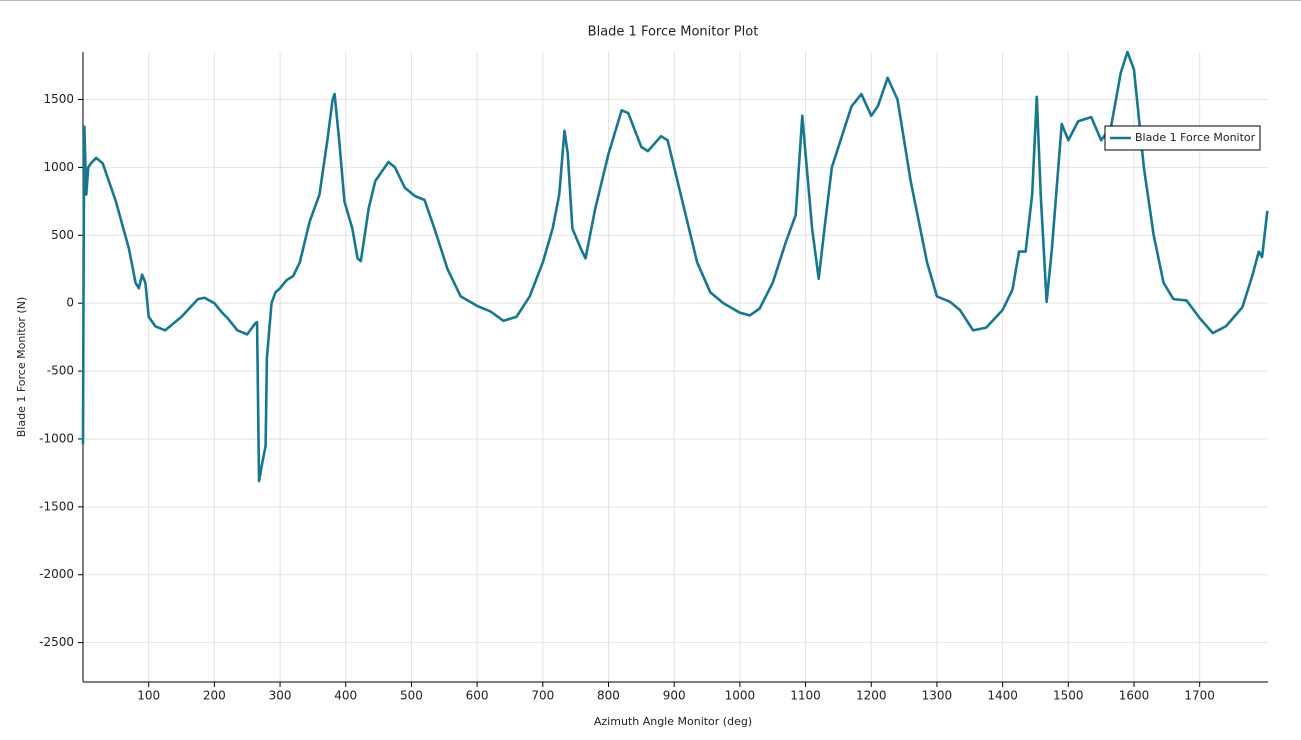 The height and width of the screenshot is (740, 1301). I want to click on x-axis-label: Azimuth Angle Monitor (deg), so click(673, 721).